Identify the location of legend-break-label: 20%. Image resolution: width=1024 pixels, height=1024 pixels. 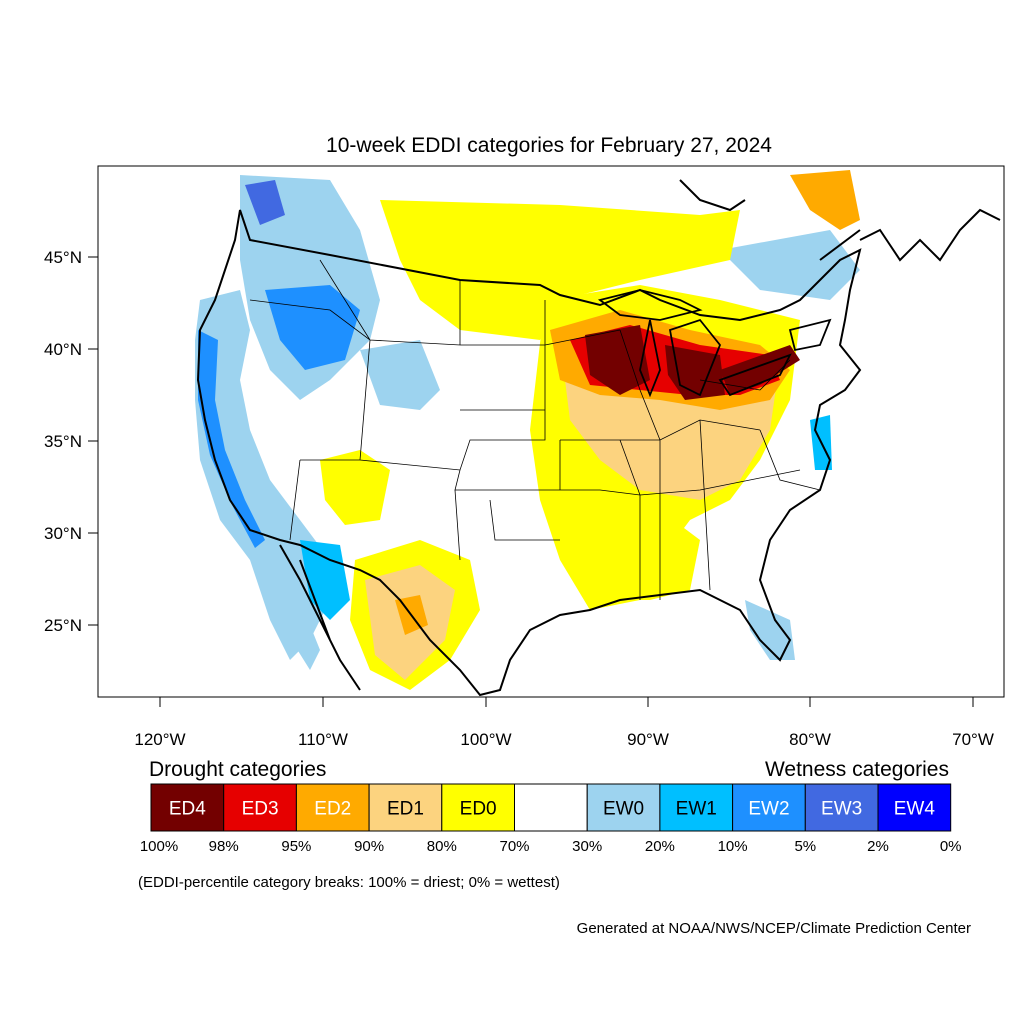
(660, 846).